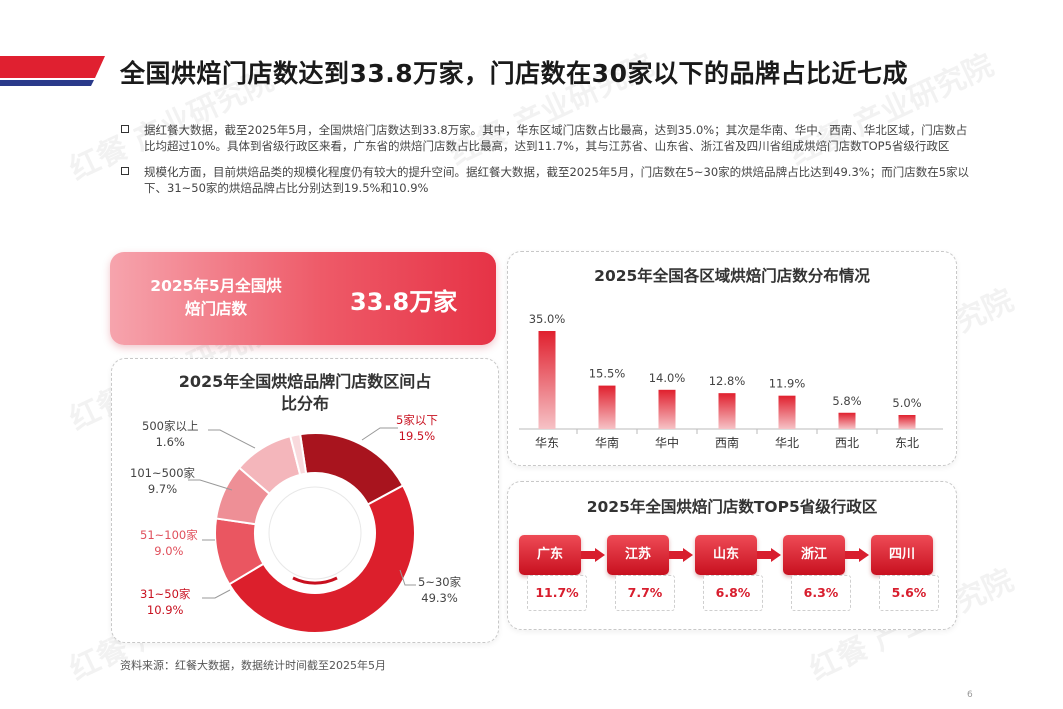  What do you see at coordinates (667, 409) in the screenshot?
I see `bar-华中` at bounding box center [667, 409].